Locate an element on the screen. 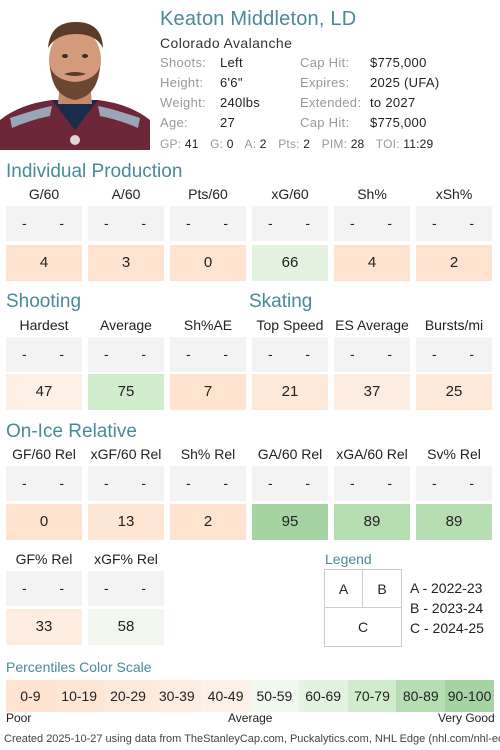 This screenshot has height=750, width=500. percentile-cell-gf-rel: 33 is located at coordinates (44, 627).